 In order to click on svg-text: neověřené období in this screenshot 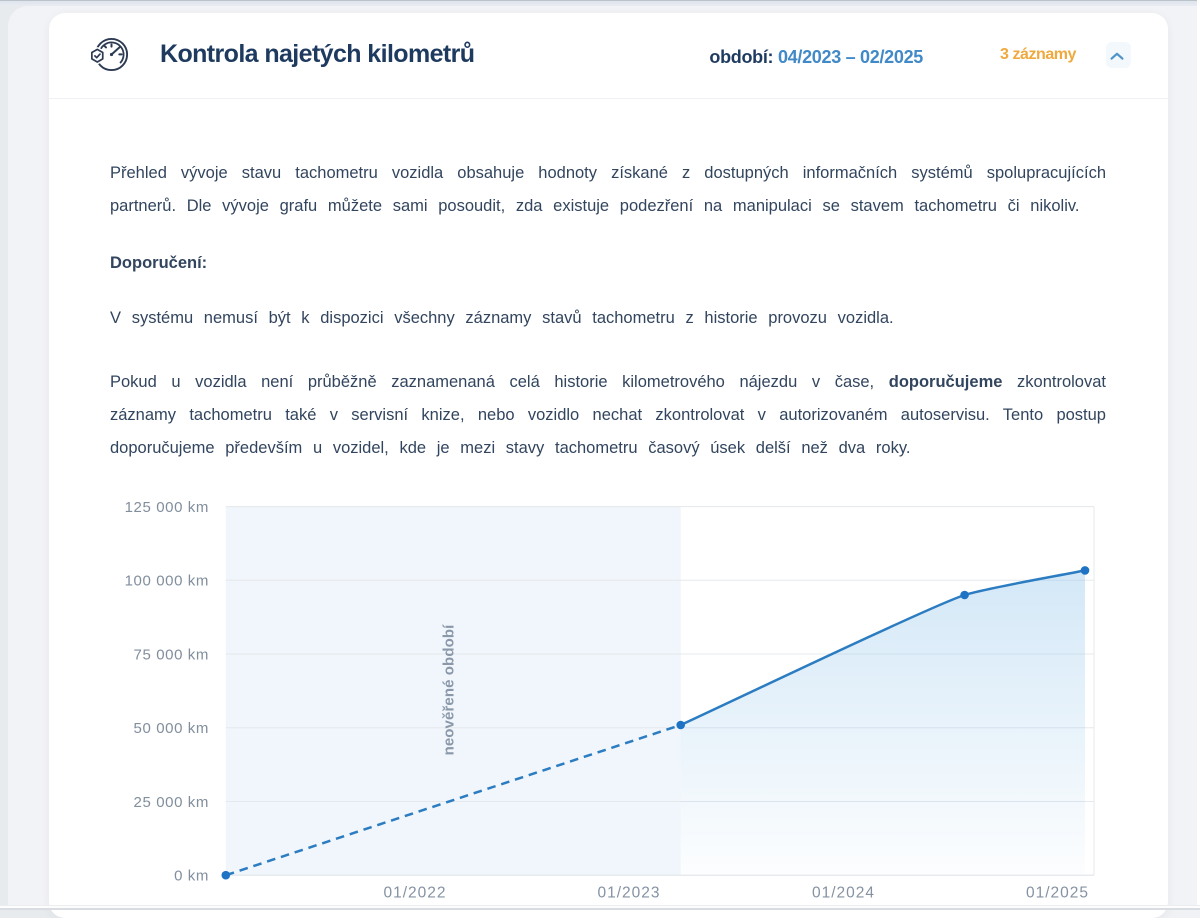, I will do `click(449, 690)`.